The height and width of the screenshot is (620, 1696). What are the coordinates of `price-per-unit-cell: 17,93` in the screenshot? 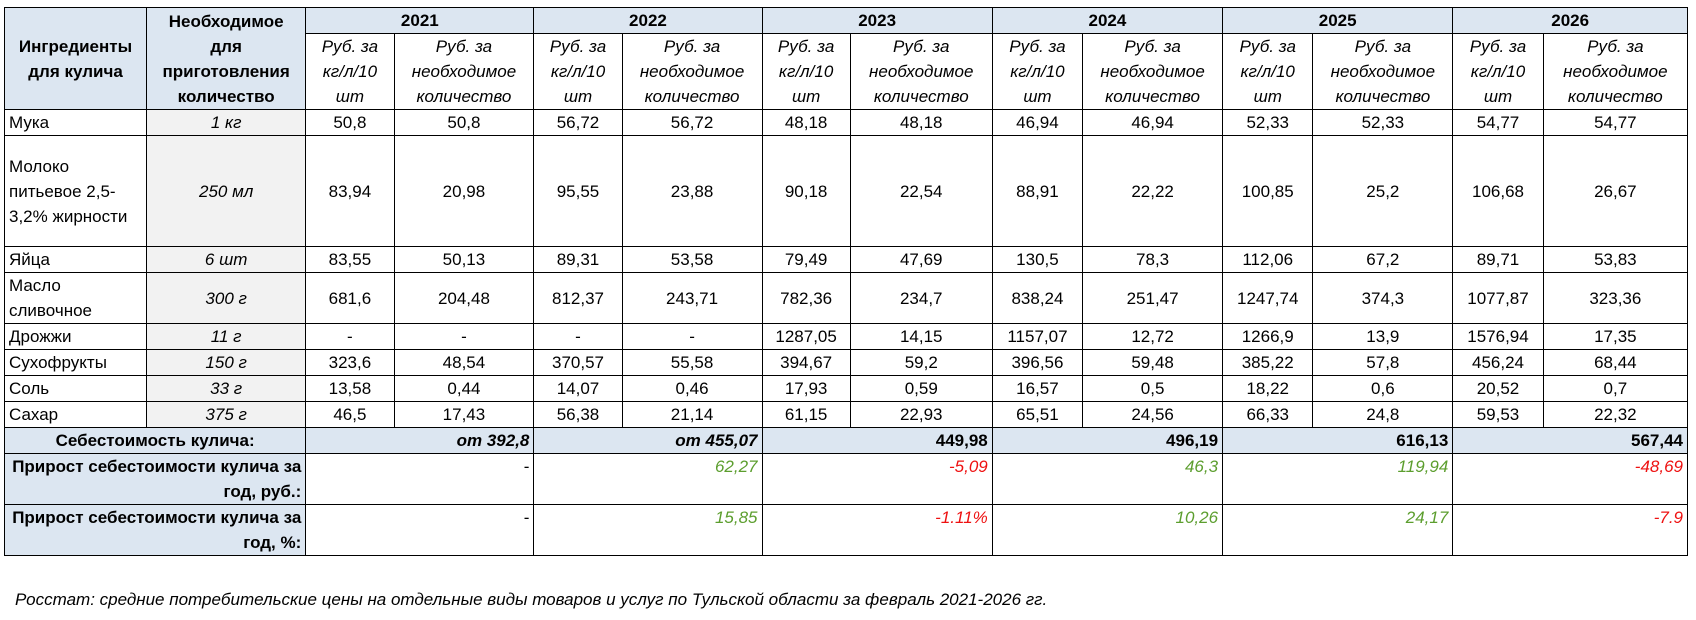 It's located at (806, 388).